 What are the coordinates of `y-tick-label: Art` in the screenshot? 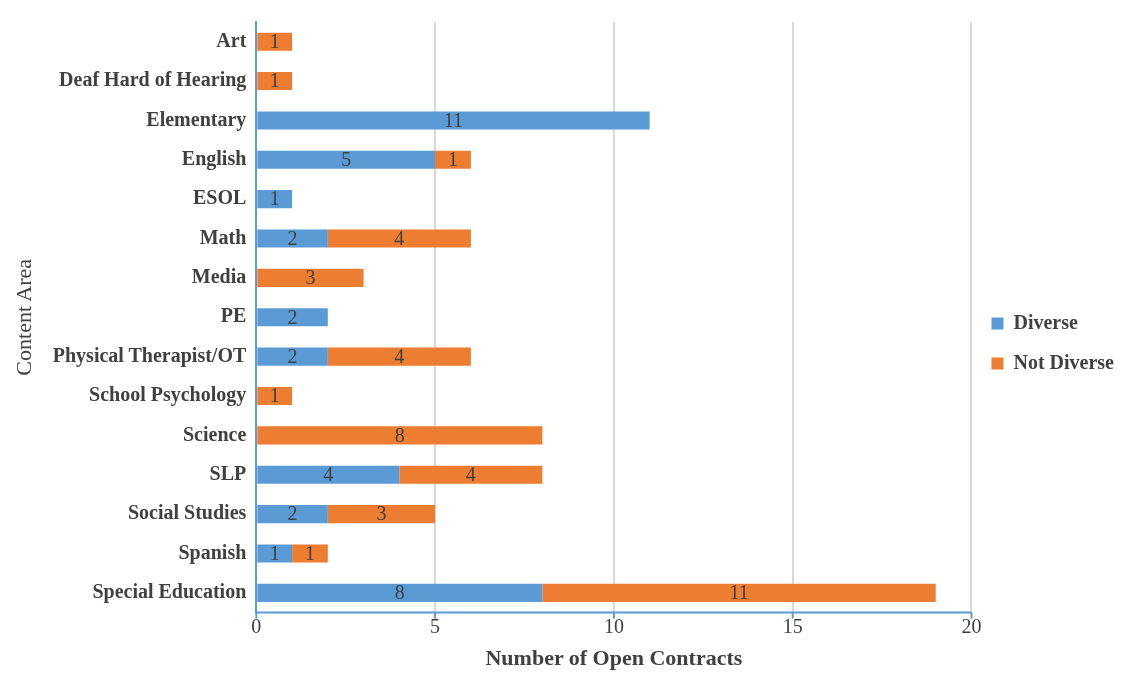 It's located at (231, 39).